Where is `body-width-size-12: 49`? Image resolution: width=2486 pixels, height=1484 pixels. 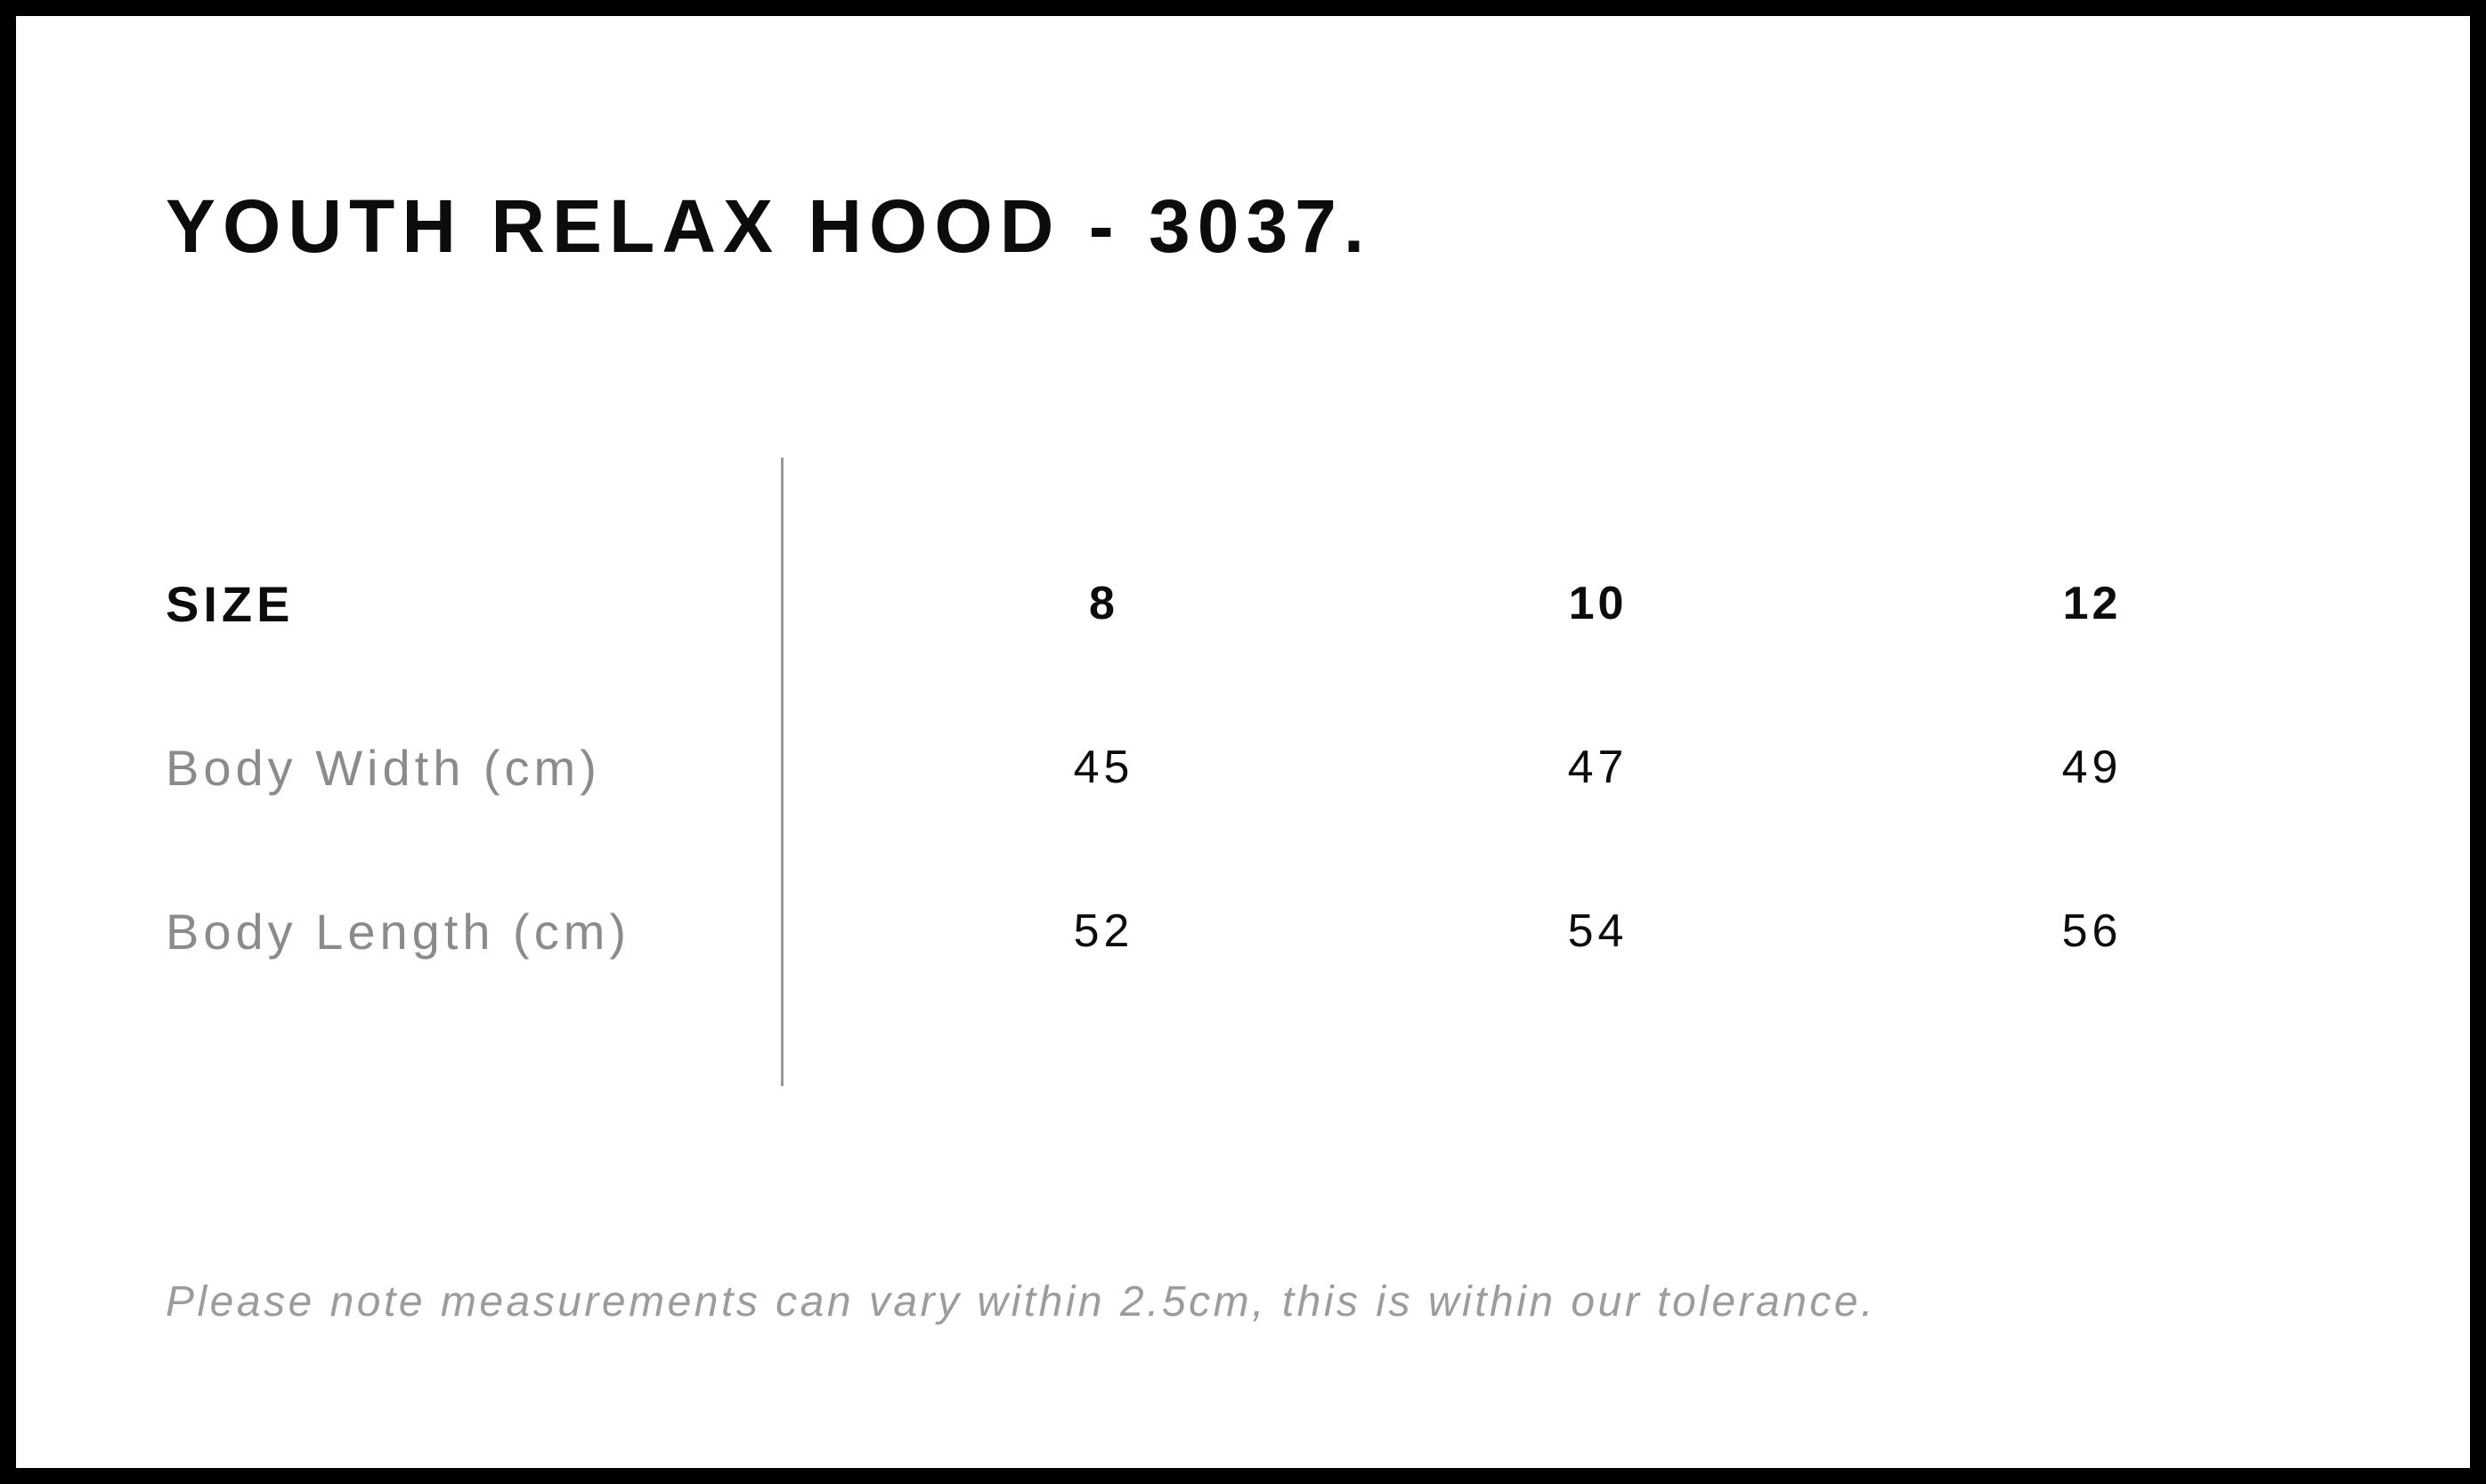 body-width-size-12: 49 is located at coordinates (2092, 767).